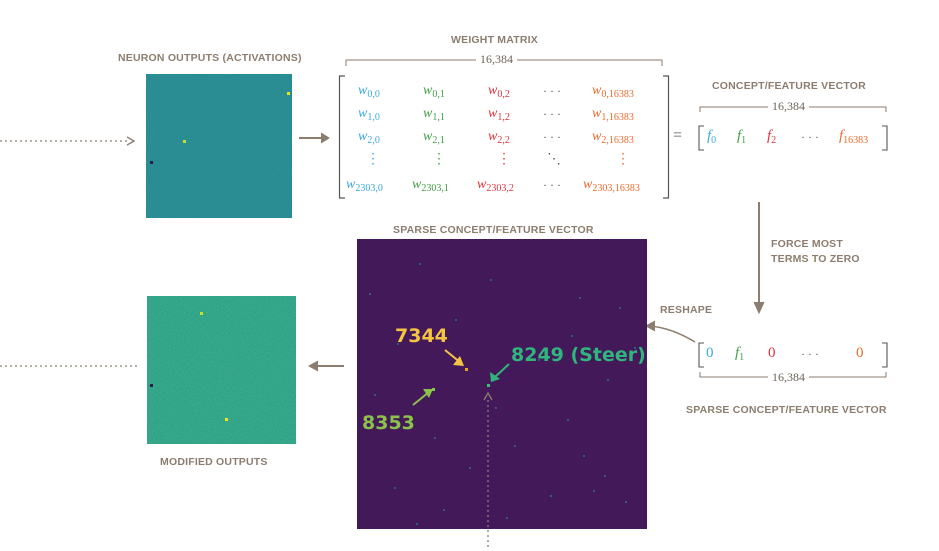 This screenshot has height=551, width=939. What do you see at coordinates (421, 336) in the screenshot?
I see `annotation-7344: 7344` at bounding box center [421, 336].